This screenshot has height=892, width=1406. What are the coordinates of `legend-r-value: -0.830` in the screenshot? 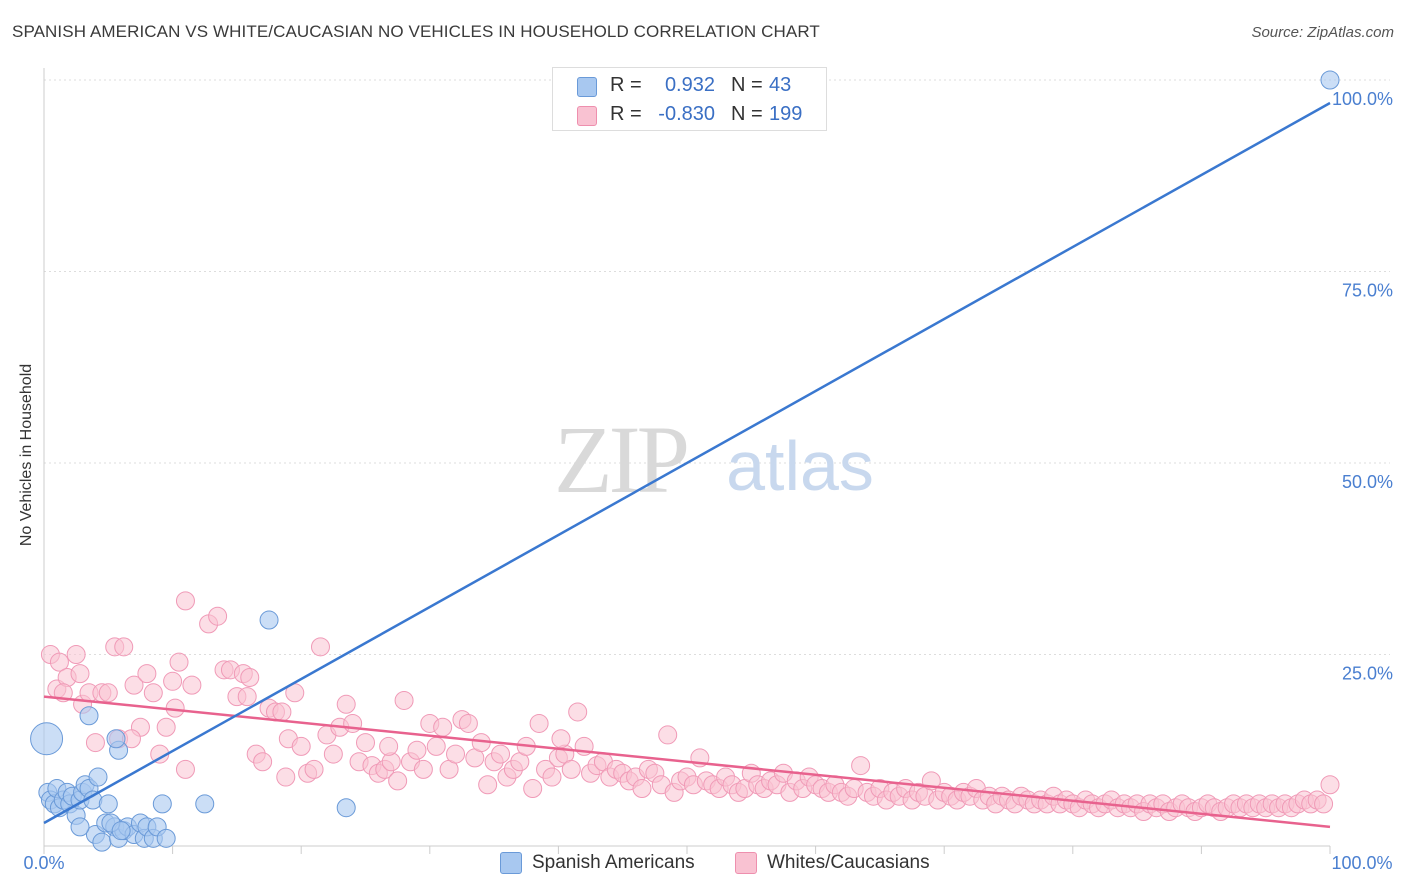 It's located at (686, 114).